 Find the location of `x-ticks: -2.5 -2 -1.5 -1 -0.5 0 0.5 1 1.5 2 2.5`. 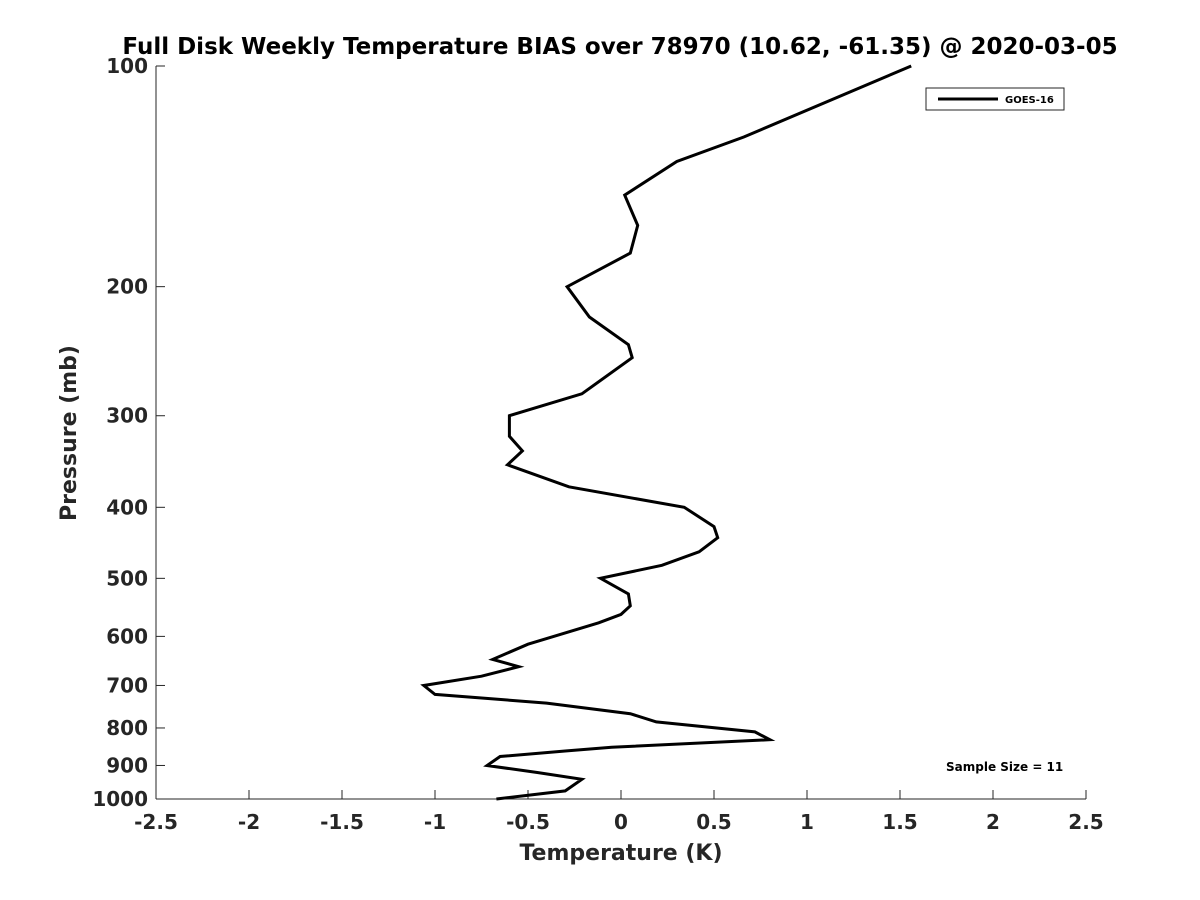

x-ticks: -2.5 -2 -1.5 -1 -0.5 0 0.5 1 1.5 2 2.5 is located at coordinates (619, 812).